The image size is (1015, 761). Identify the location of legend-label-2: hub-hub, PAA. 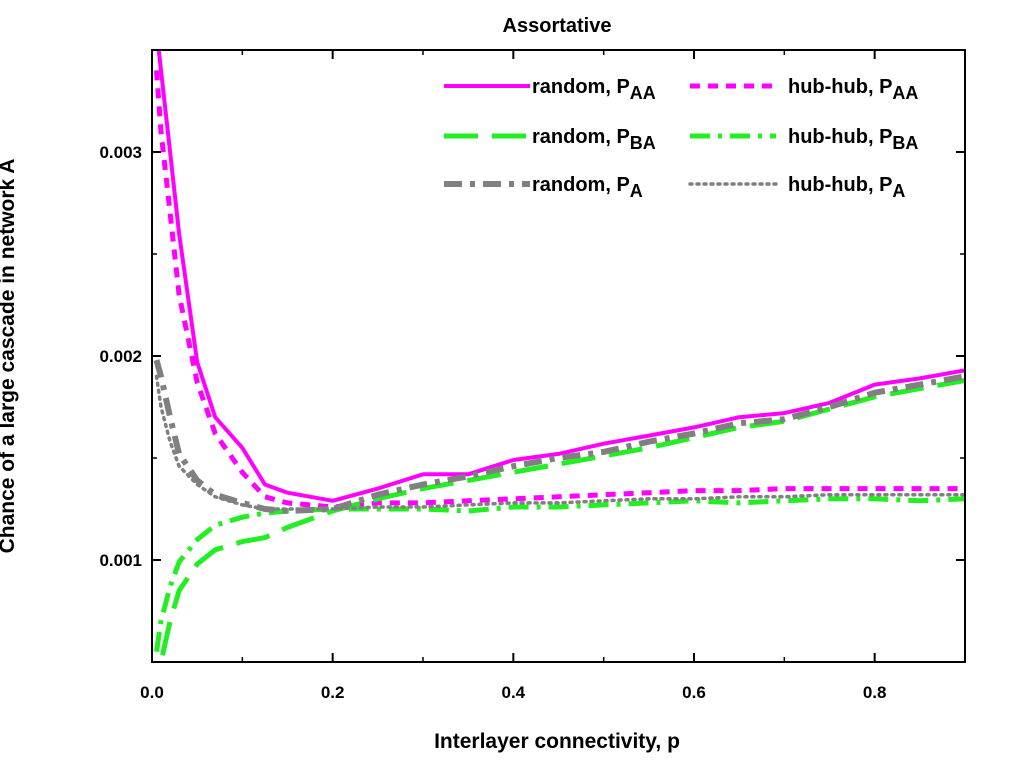
(853, 89).